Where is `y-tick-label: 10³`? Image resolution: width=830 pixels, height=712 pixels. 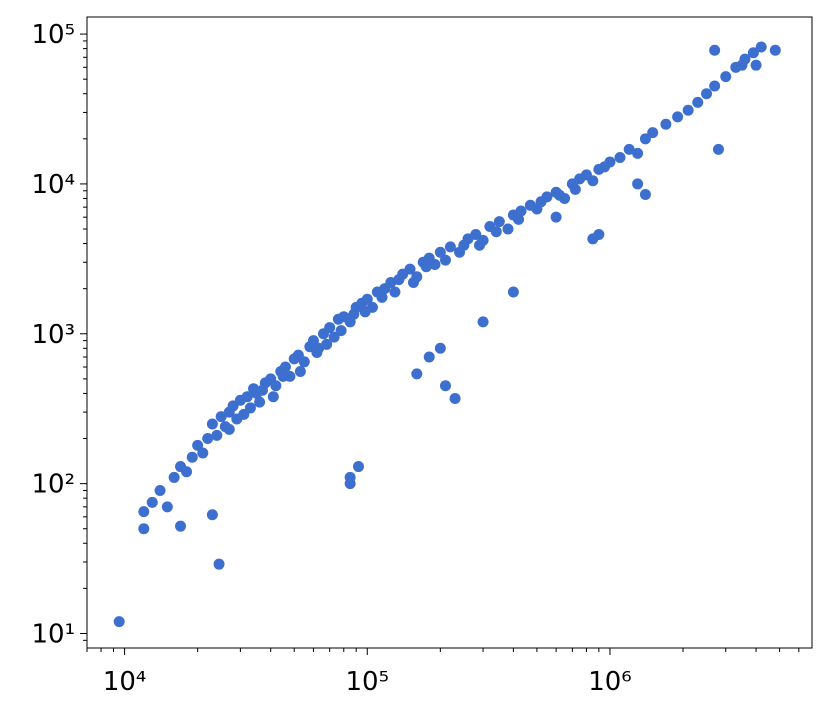
y-tick-label: 10³ is located at coordinates (53, 335).